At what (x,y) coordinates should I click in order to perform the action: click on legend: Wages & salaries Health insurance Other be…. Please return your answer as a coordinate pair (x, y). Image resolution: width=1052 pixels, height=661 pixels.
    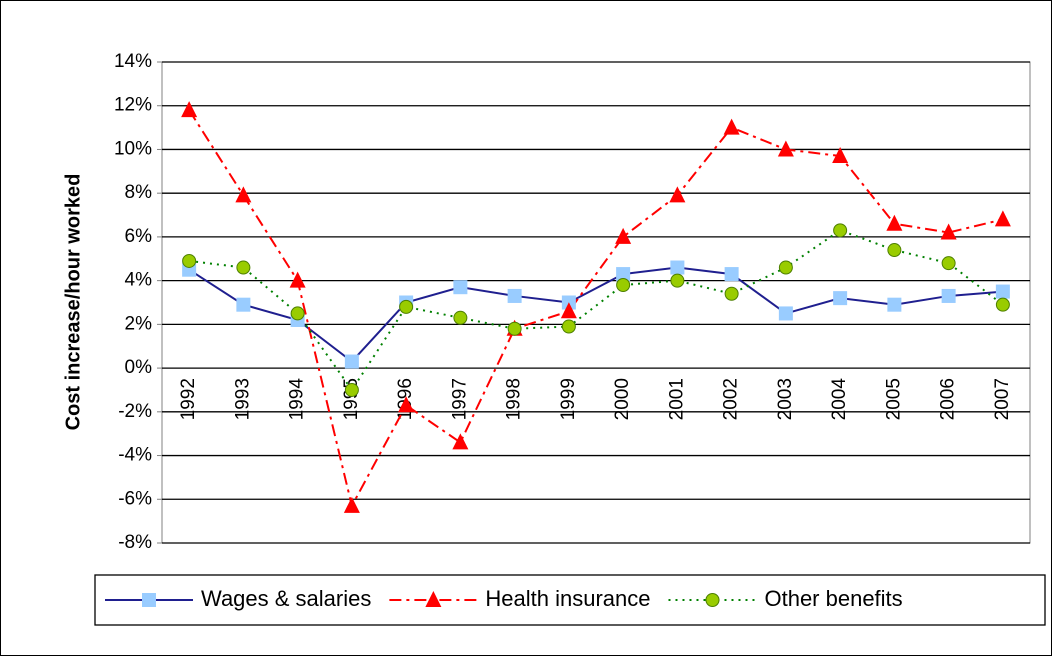
    Looking at the image, I should click on (570, 600).